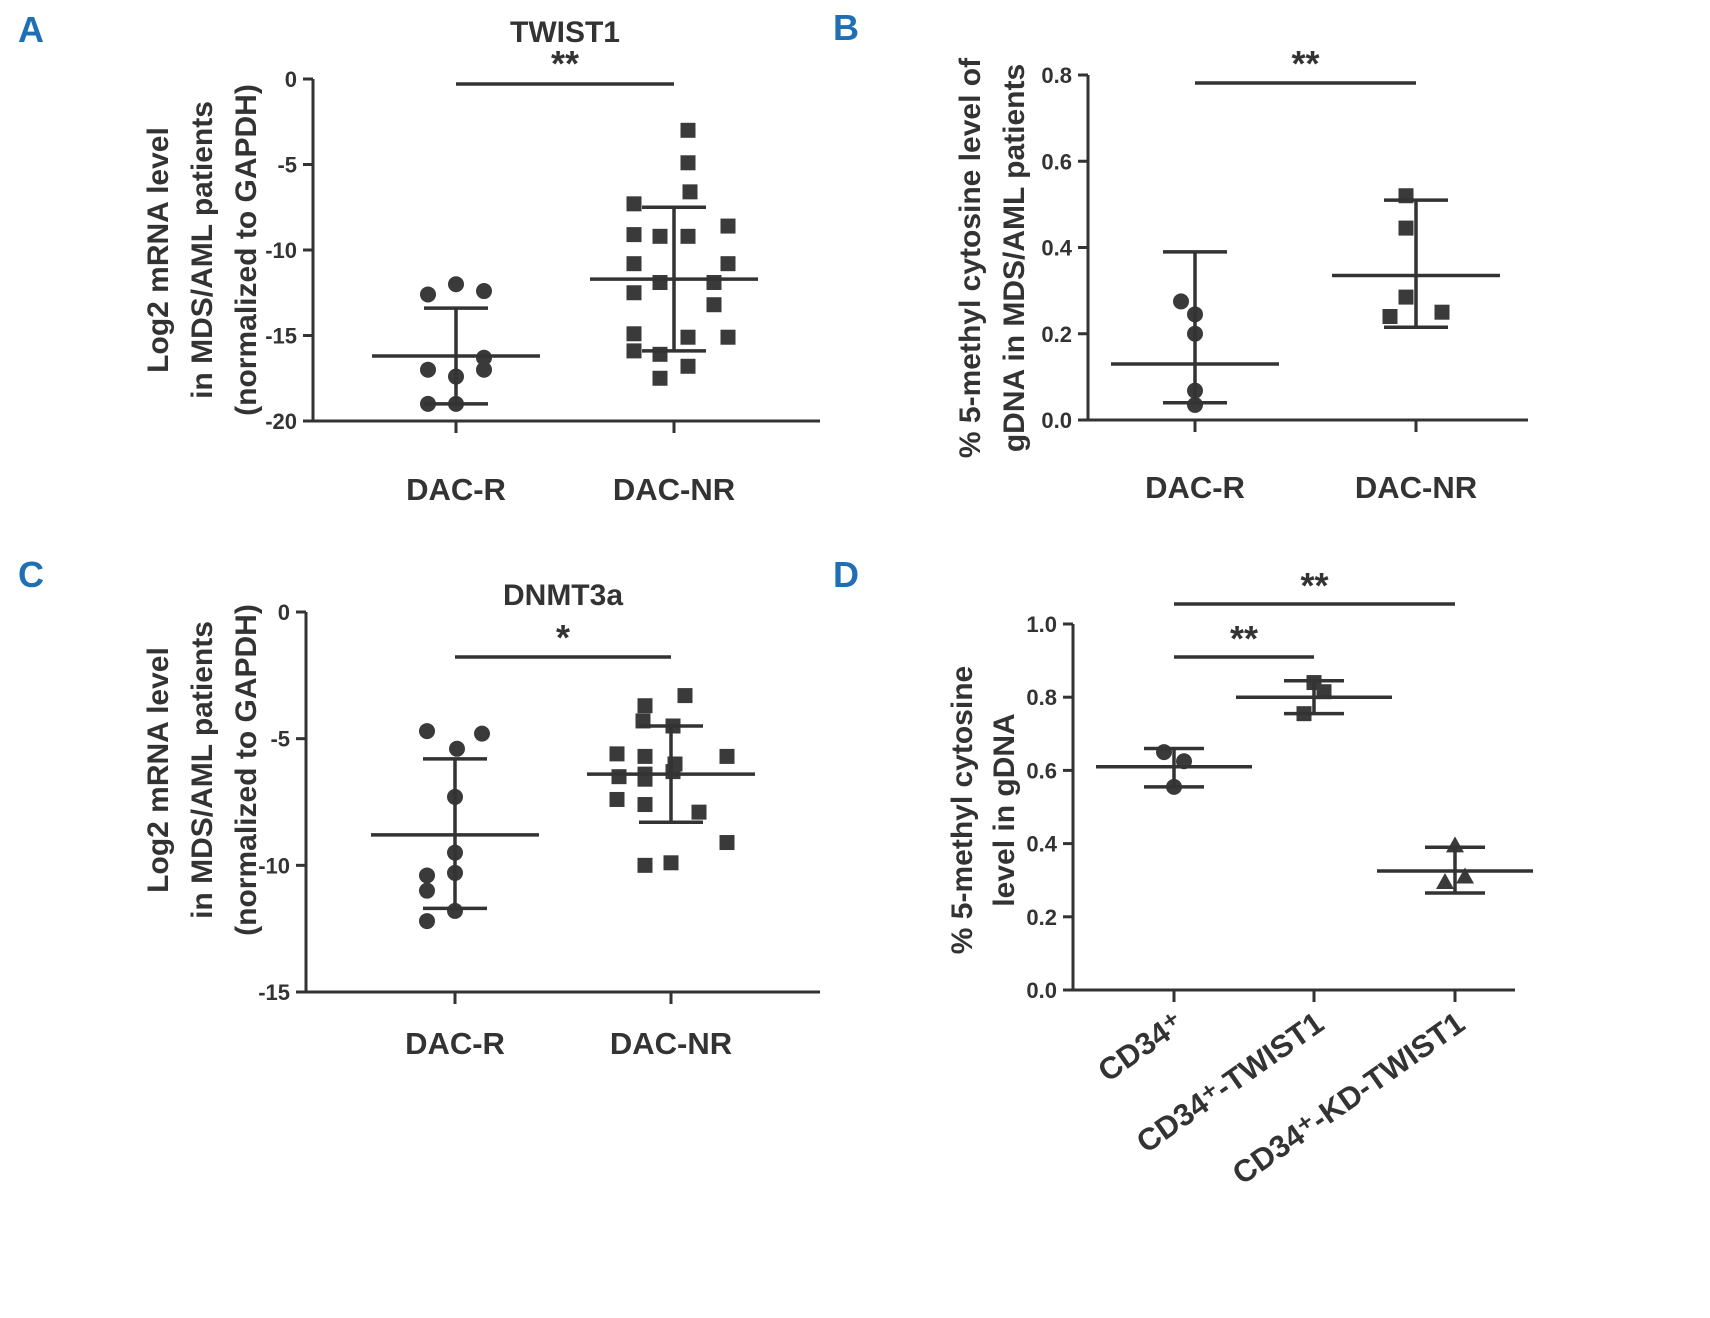 The image size is (1710, 1318). Describe the element at coordinates (1004, 809) in the screenshot. I see `y-axis-label: level in gDNA` at that location.